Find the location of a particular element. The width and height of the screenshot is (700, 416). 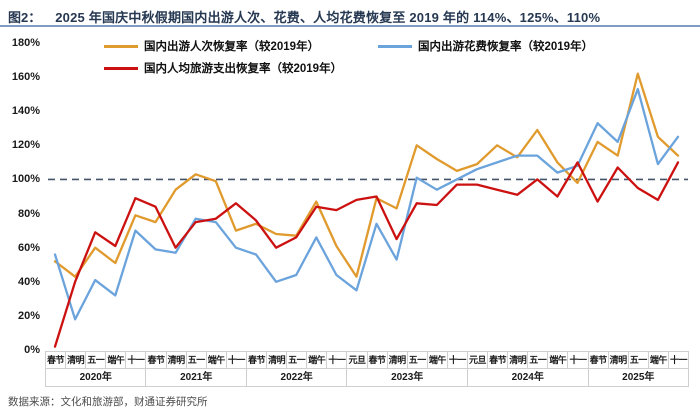

legend-item-spending: 国内出游花费恢复率（较2019年） is located at coordinates (485, 46).